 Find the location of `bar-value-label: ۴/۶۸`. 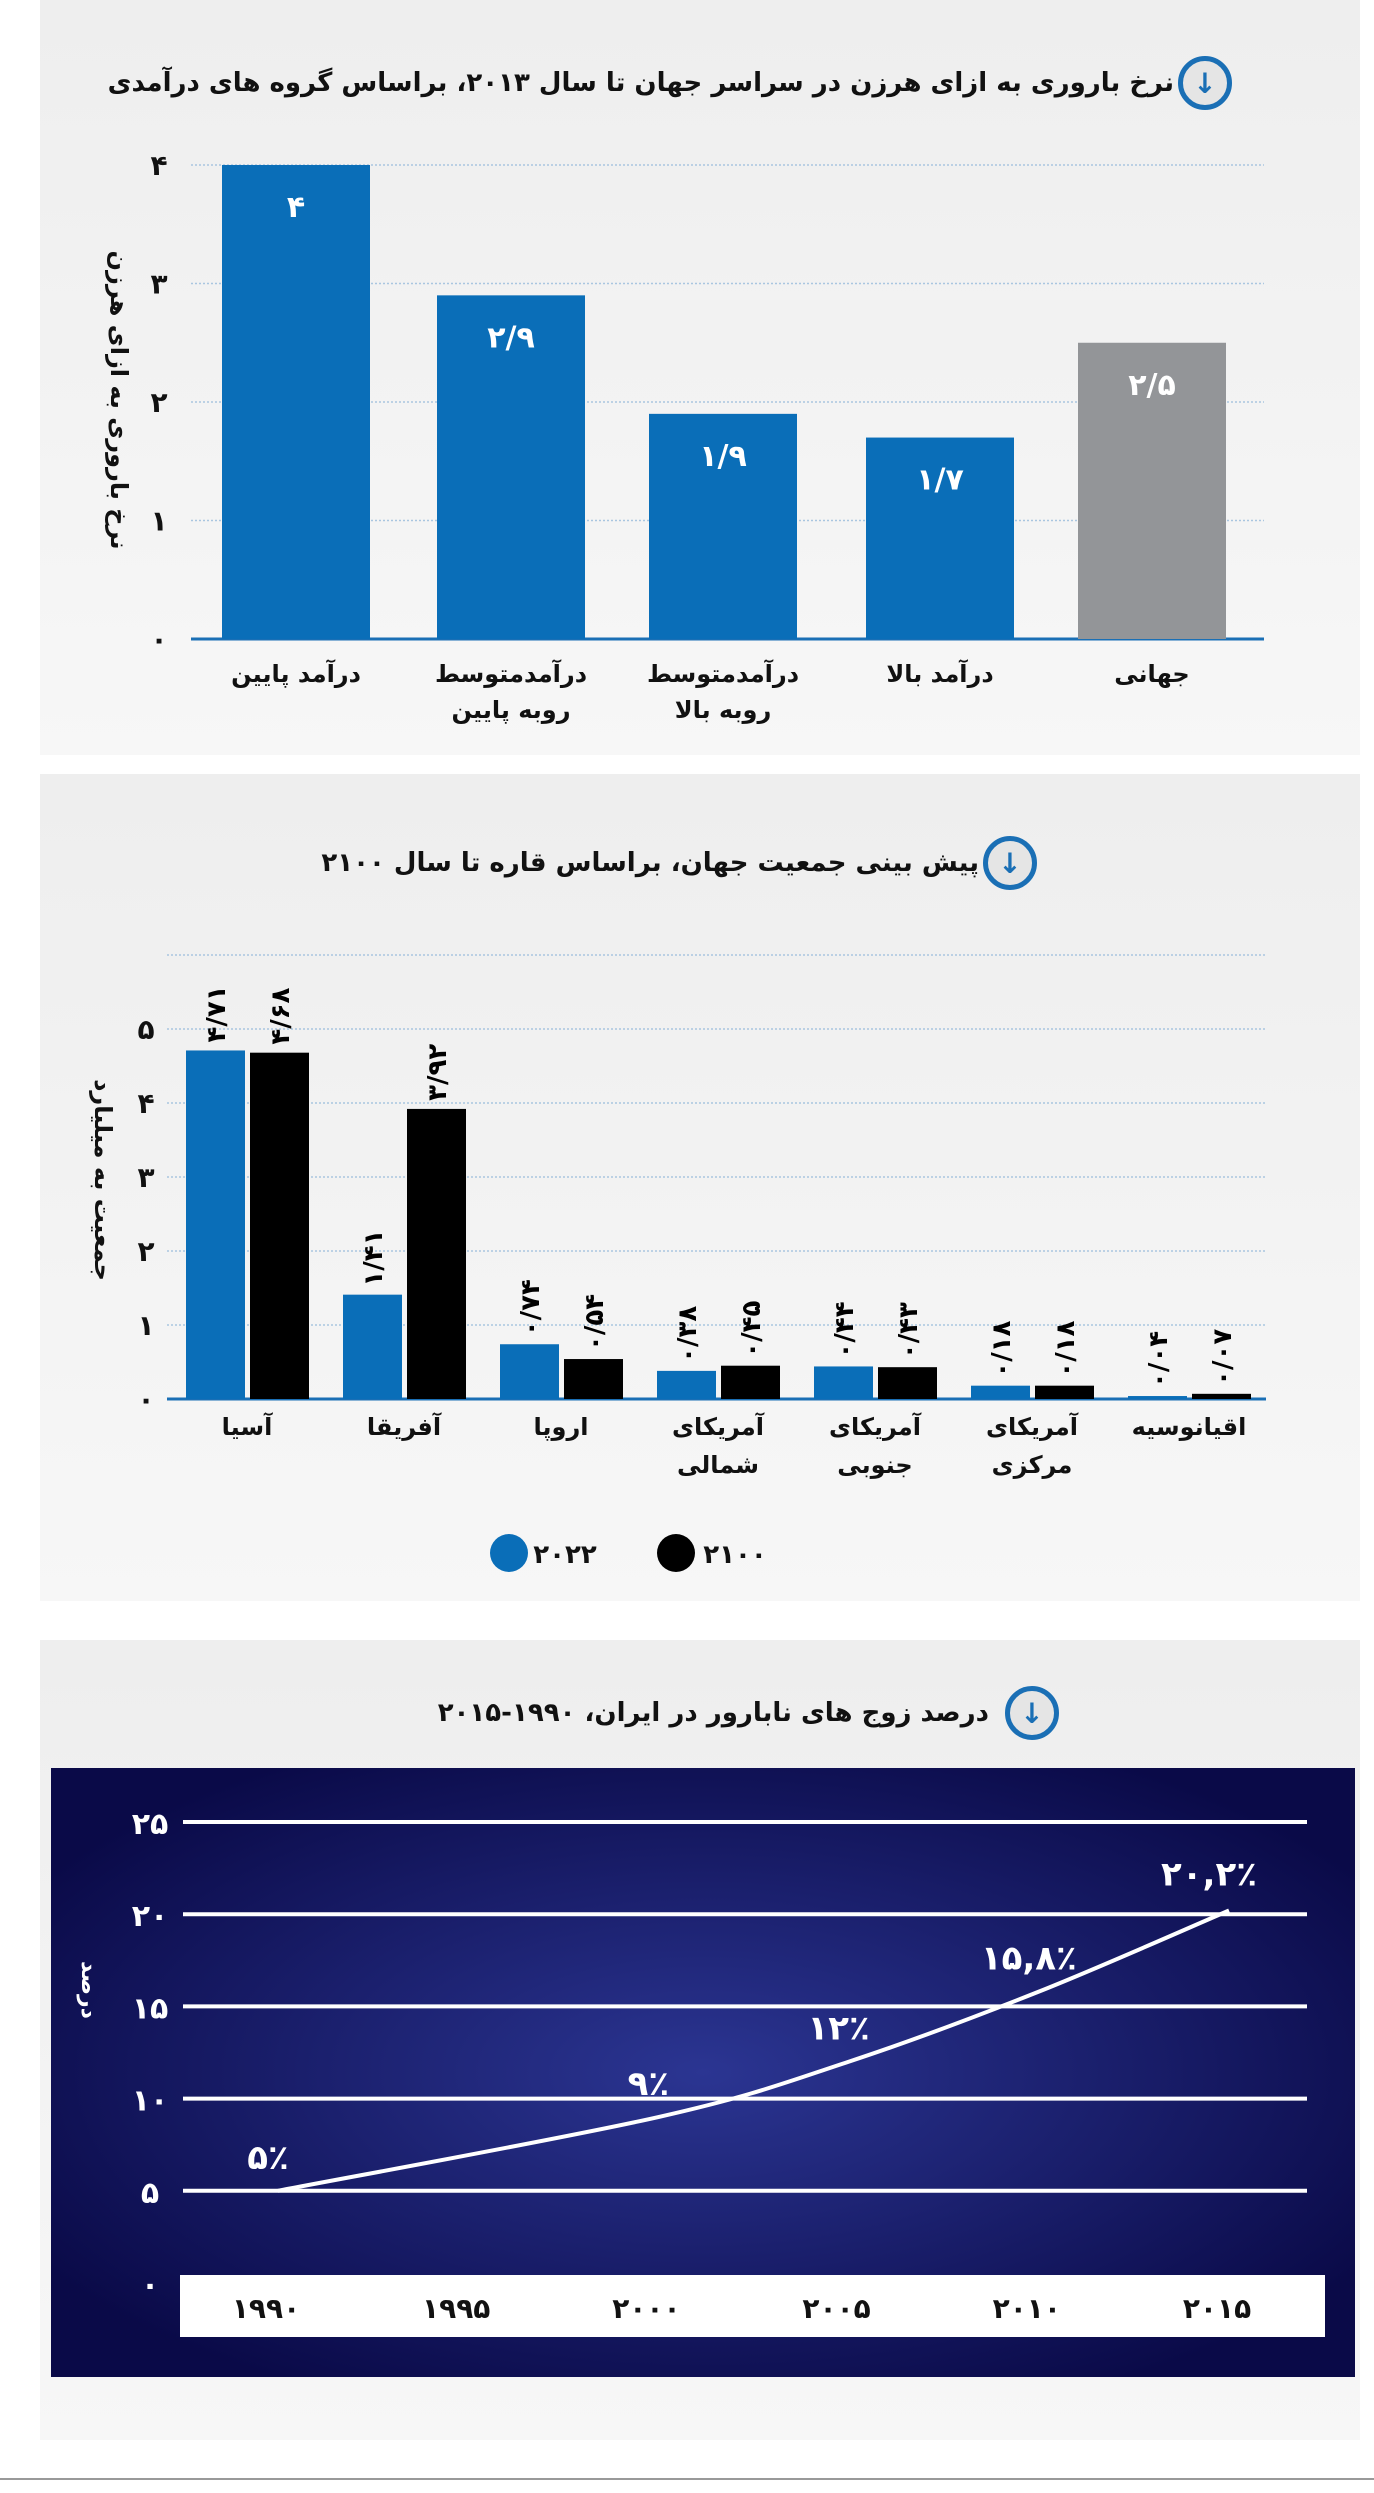

bar-value-label: ۴/۶۸ is located at coordinates (281, 1015).